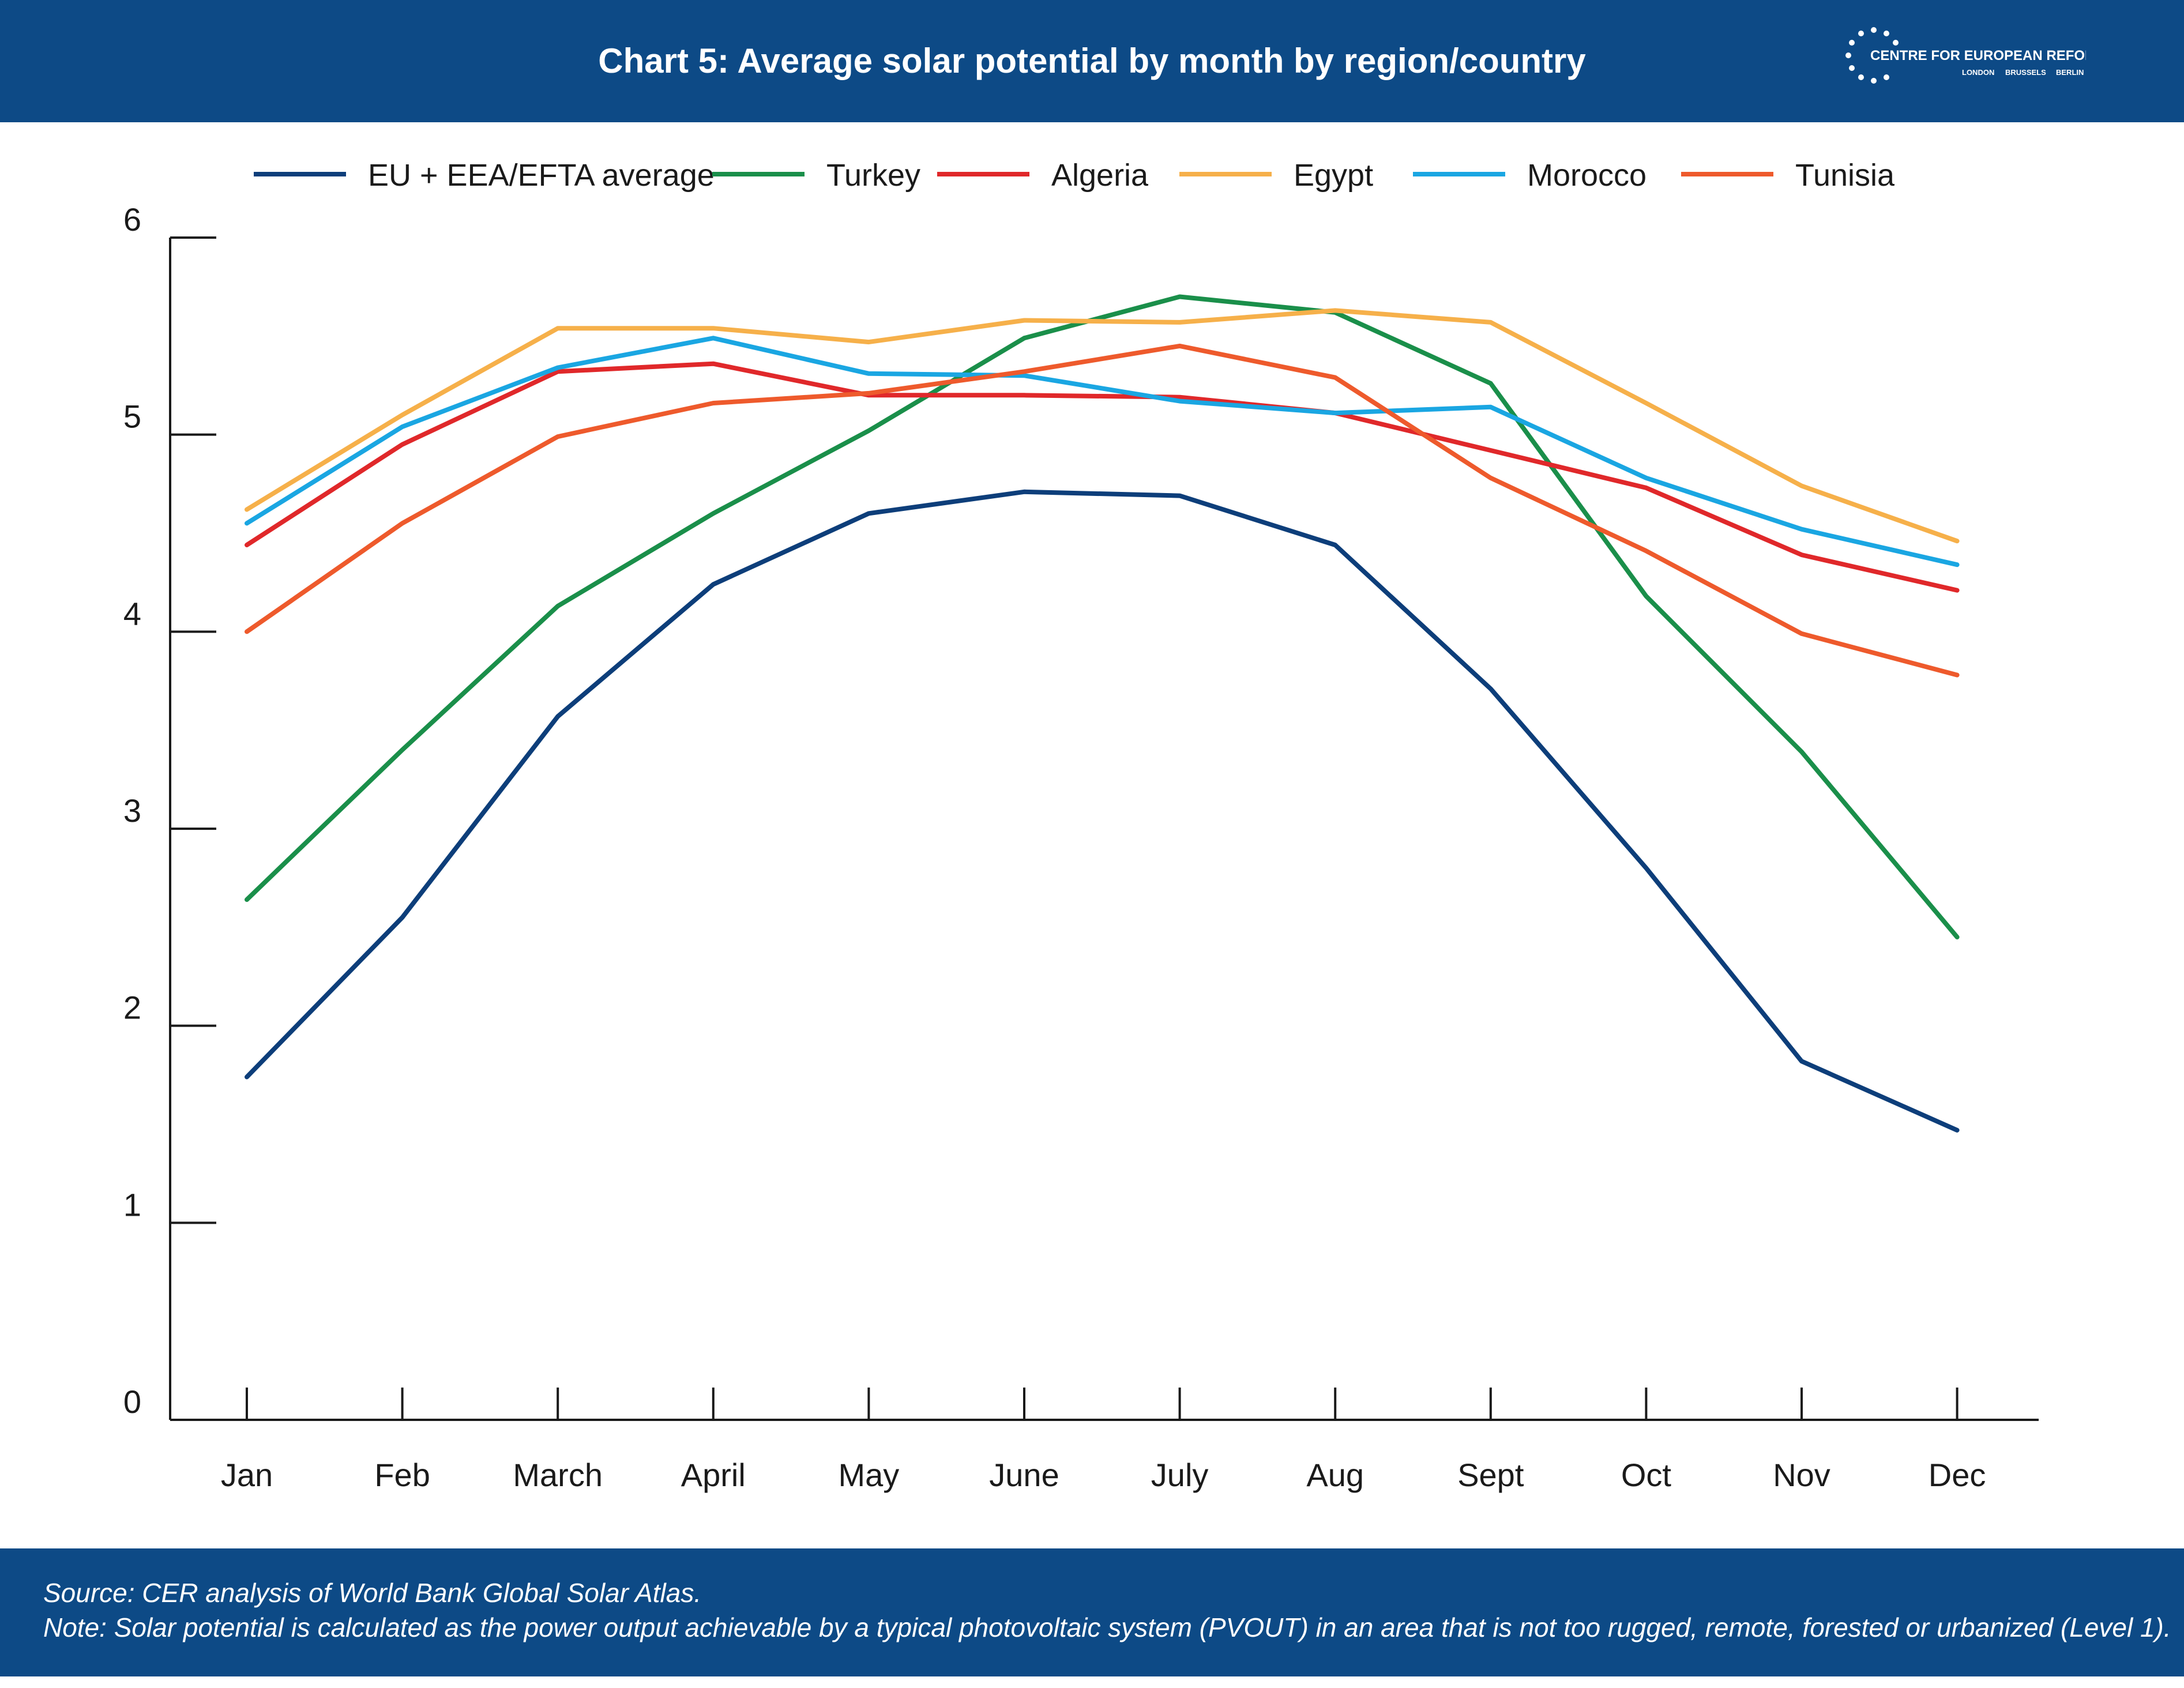 This screenshot has width=2184, height=1688. I want to click on y-tick-label: 6, so click(132, 219).